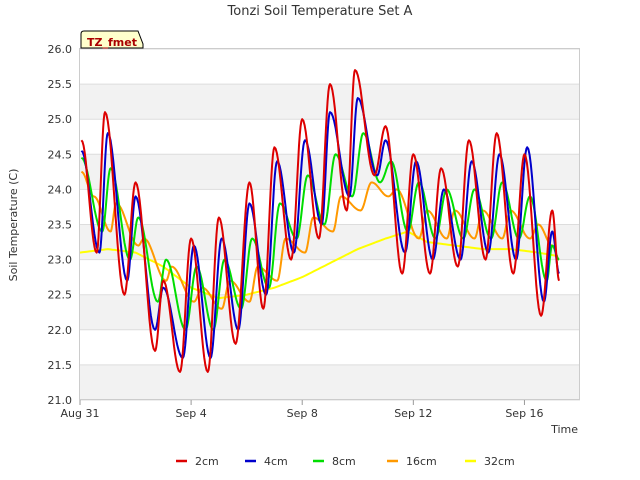 This screenshot has width=640, height=480. What do you see at coordinates (60, 119) in the screenshot?
I see `y-tick-label: 25.0` at bounding box center [60, 119].